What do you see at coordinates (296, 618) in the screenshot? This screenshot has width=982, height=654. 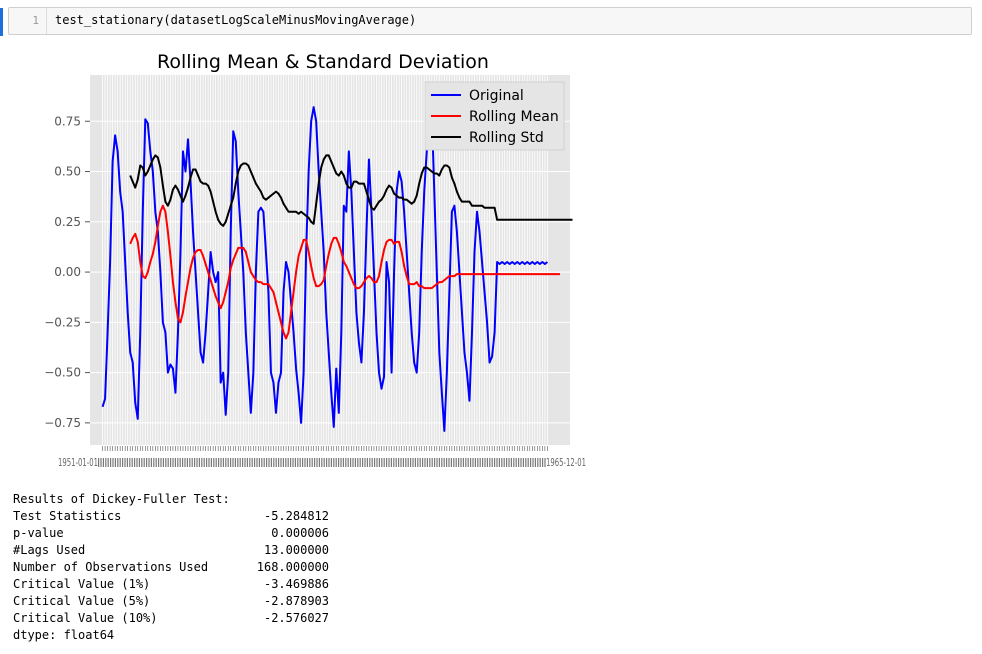 I see `stat-value: -2.576027` at bounding box center [296, 618].